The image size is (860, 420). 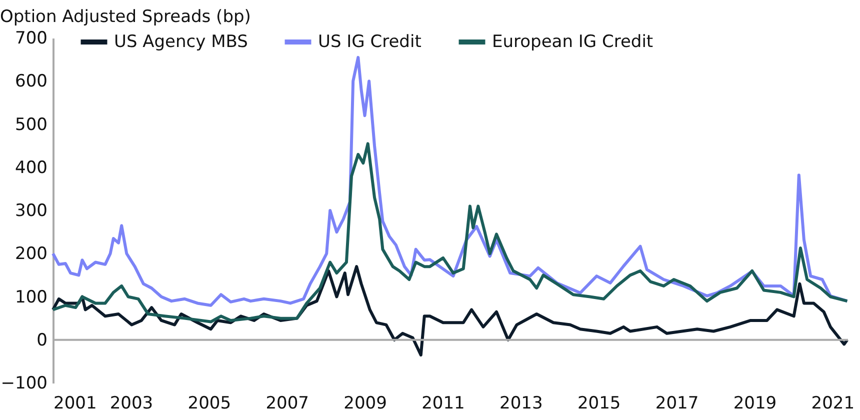 What do you see at coordinates (677, 404) in the screenshot?
I see `x-tick-label: 2017` at bounding box center [677, 404].